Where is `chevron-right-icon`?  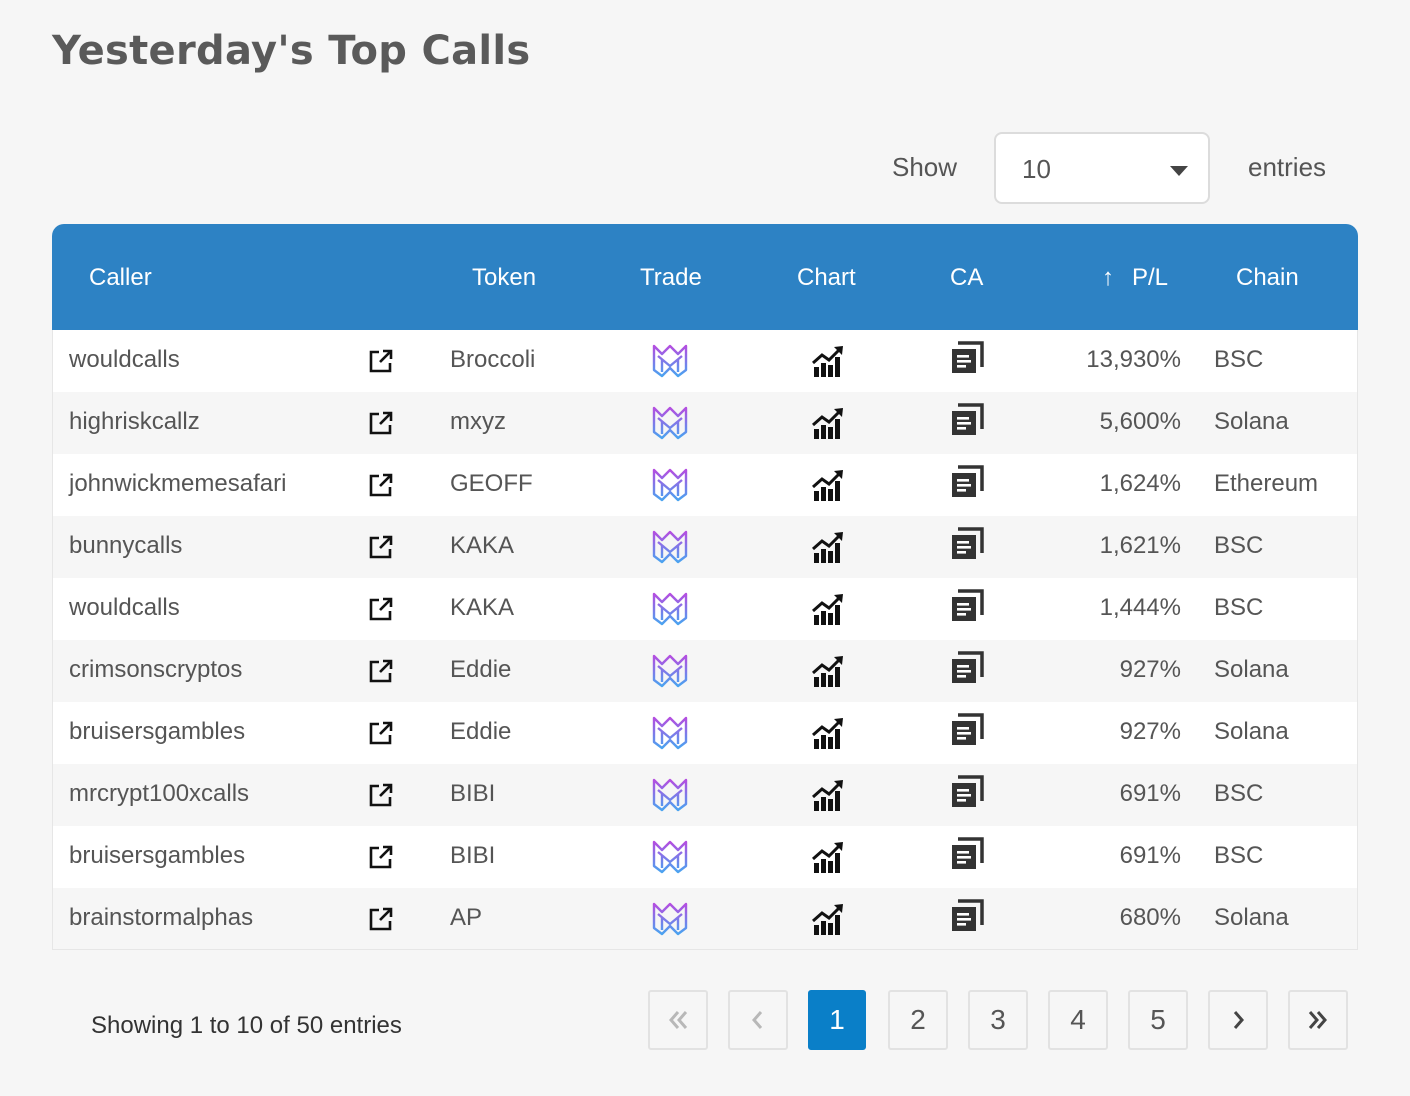 chevron-right-icon is located at coordinates (1238, 1020).